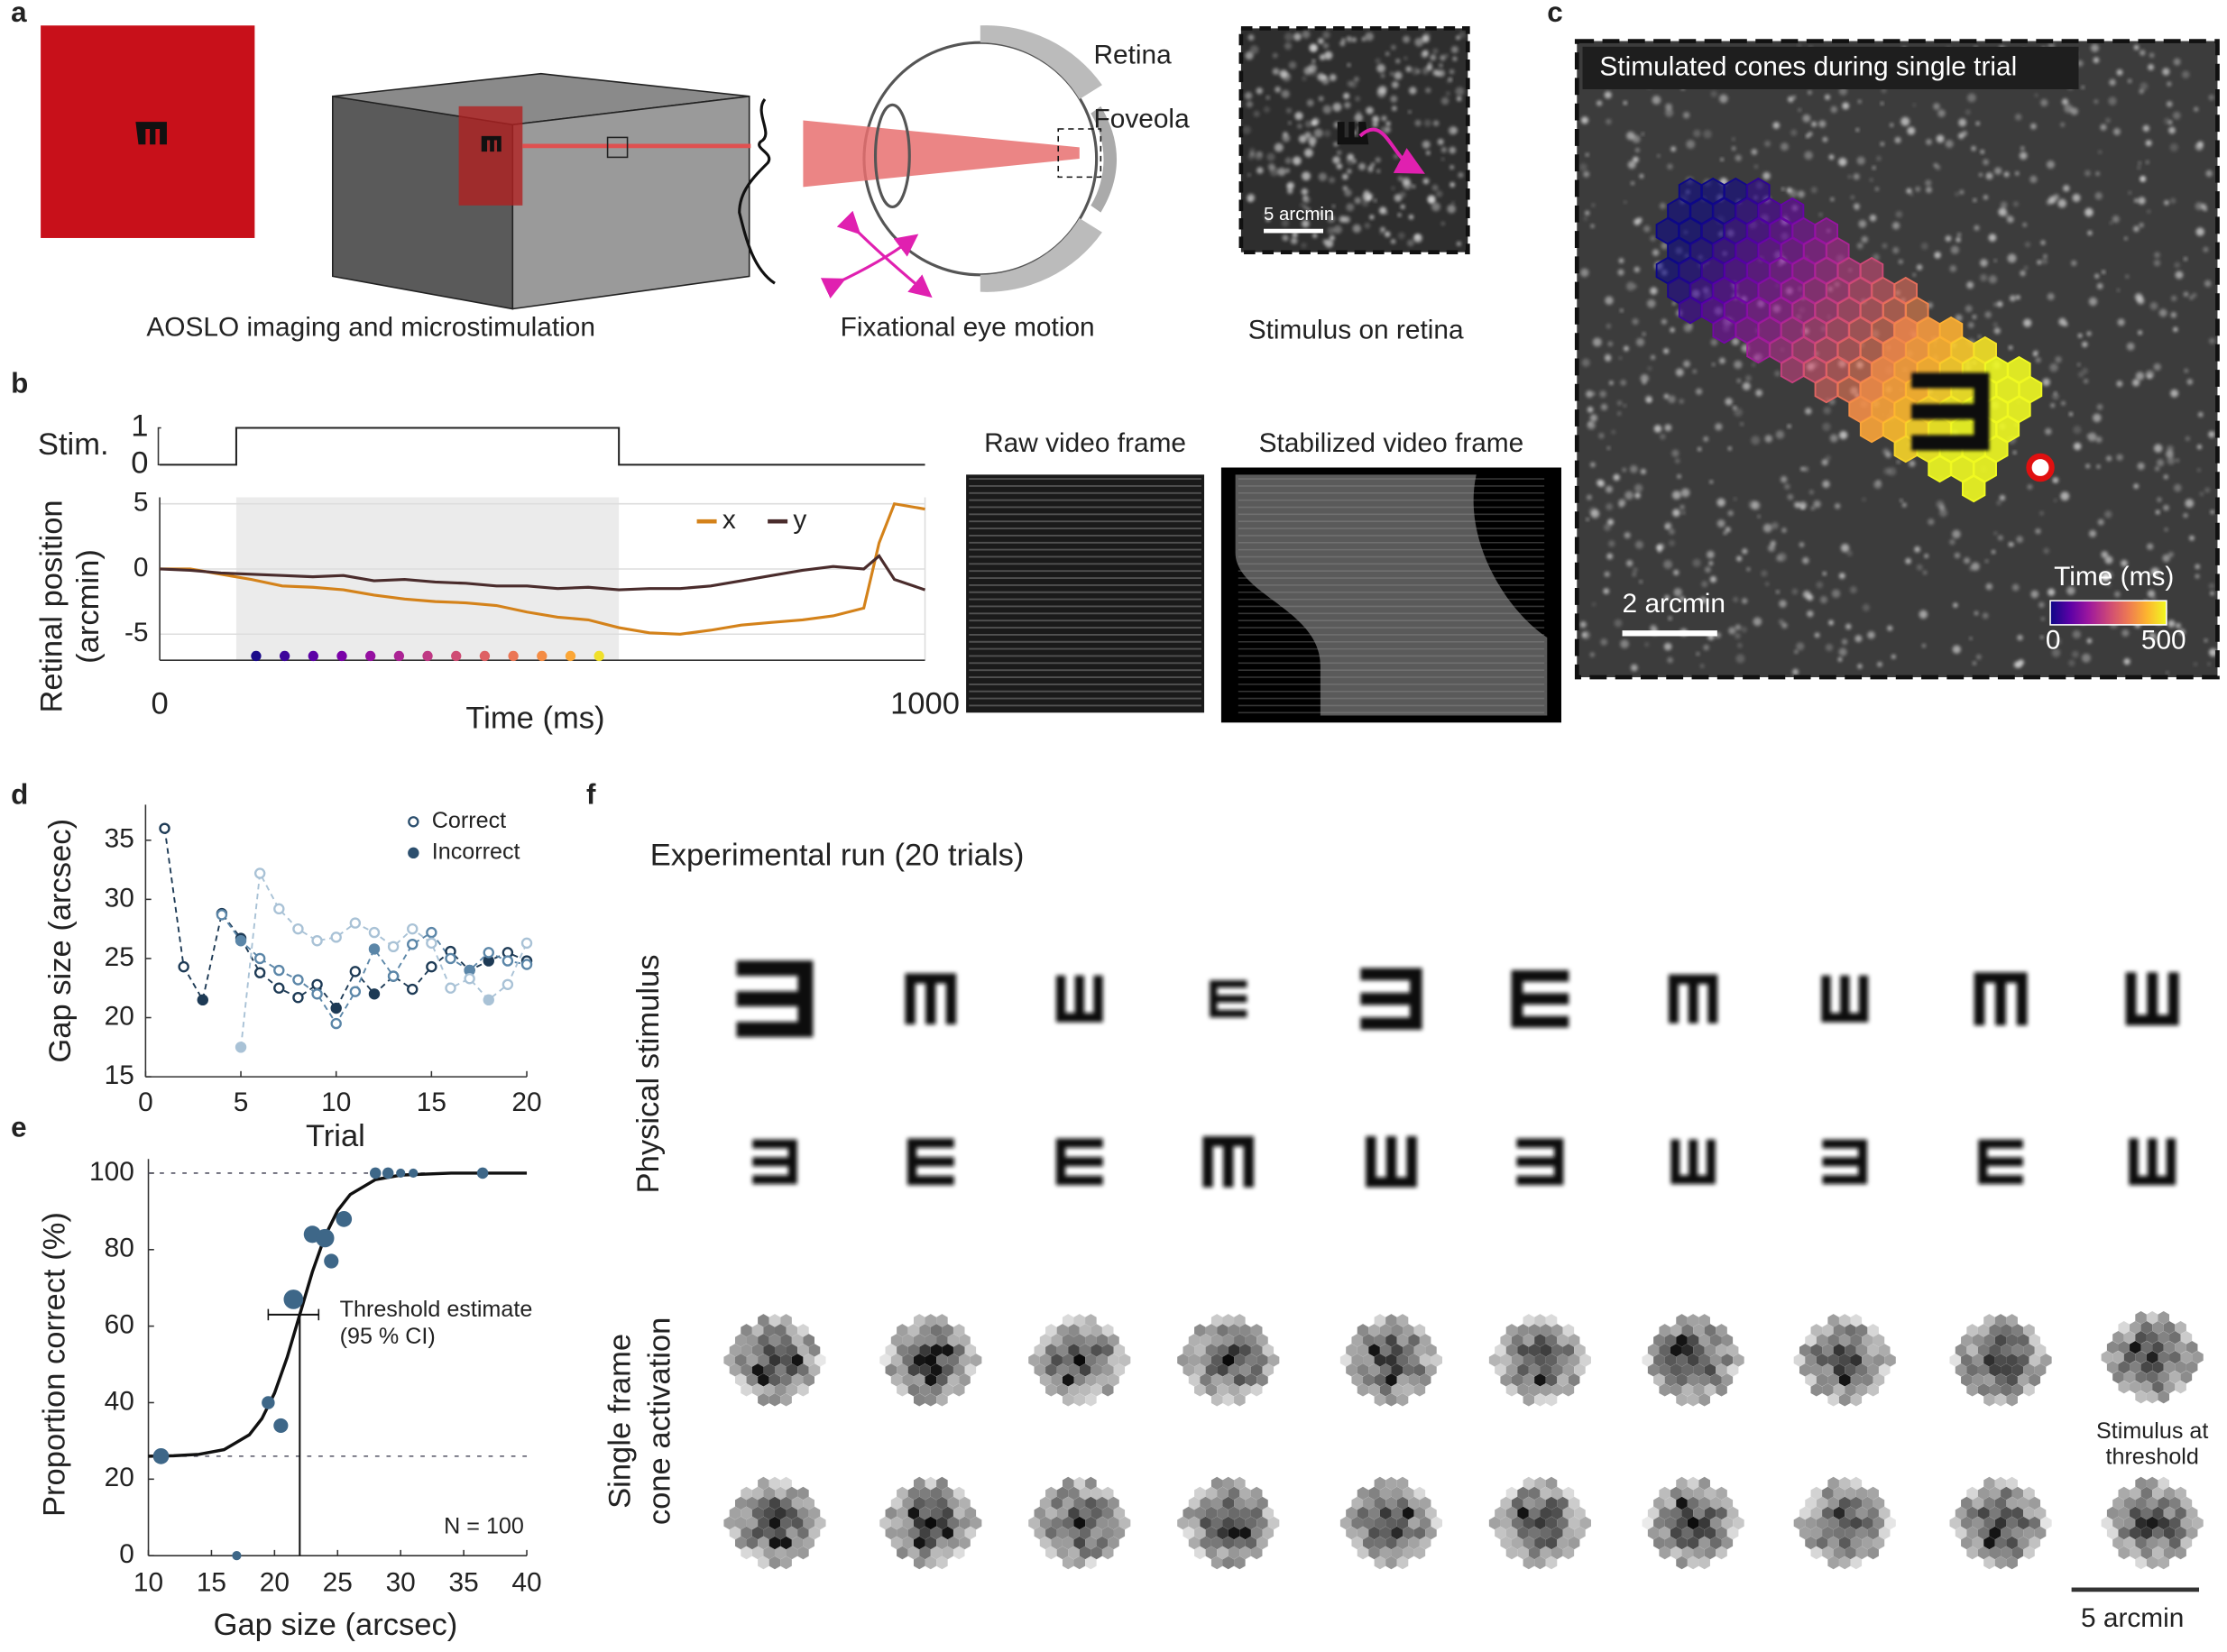  What do you see at coordinates (88, 606) in the screenshot?
I see `y-axis-label: (arcmin)` at bounding box center [88, 606].